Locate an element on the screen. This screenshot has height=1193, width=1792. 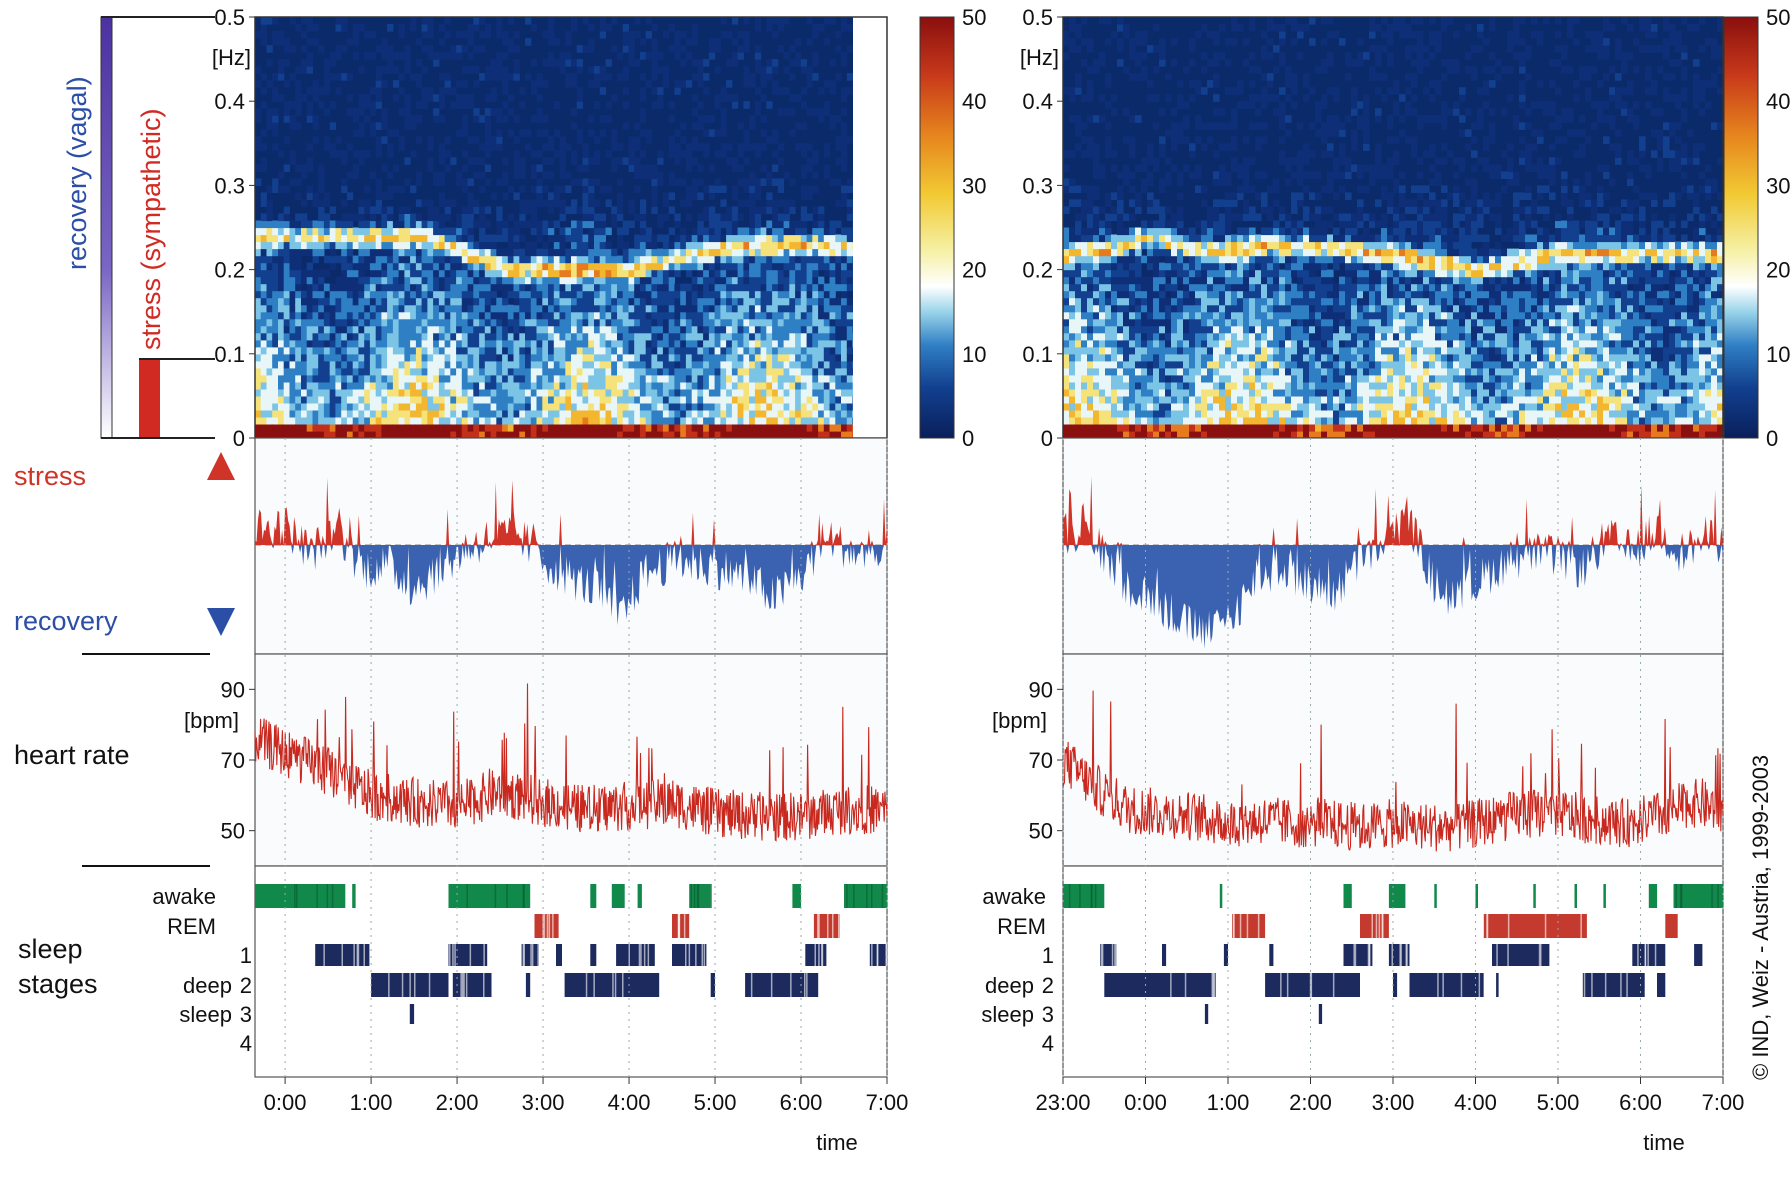
stage-label-3: 3 is located at coordinates (246, 1014).